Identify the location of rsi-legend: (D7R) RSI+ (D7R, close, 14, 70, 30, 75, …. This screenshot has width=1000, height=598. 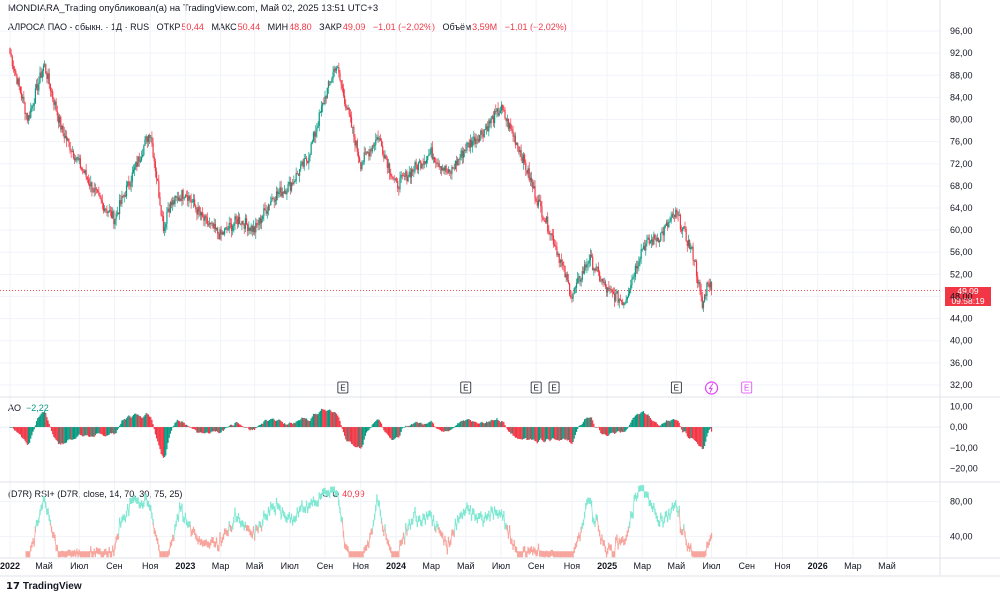
(95, 494).